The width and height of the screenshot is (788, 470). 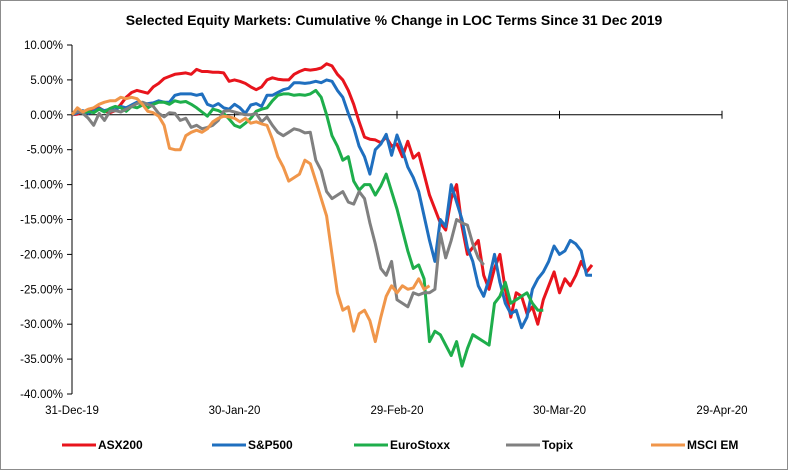 What do you see at coordinates (72, 411) in the screenshot?
I see `x-tick-label: 31-Dec-19` at bounding box center [72, 411].